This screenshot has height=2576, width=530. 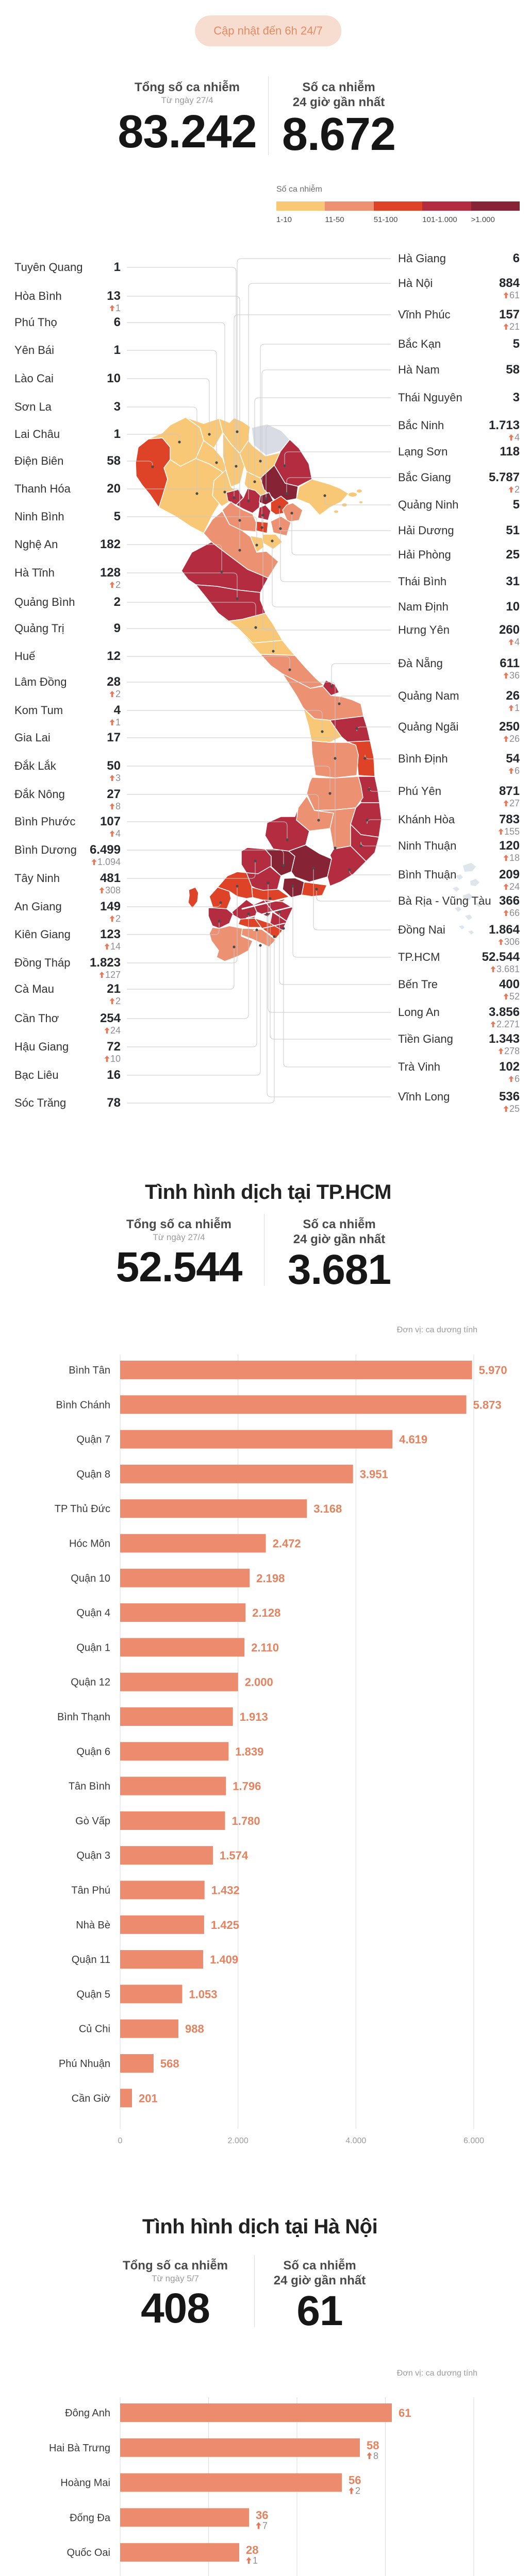 I want to click on svg-text: 1, so click(x=255, y=2560).